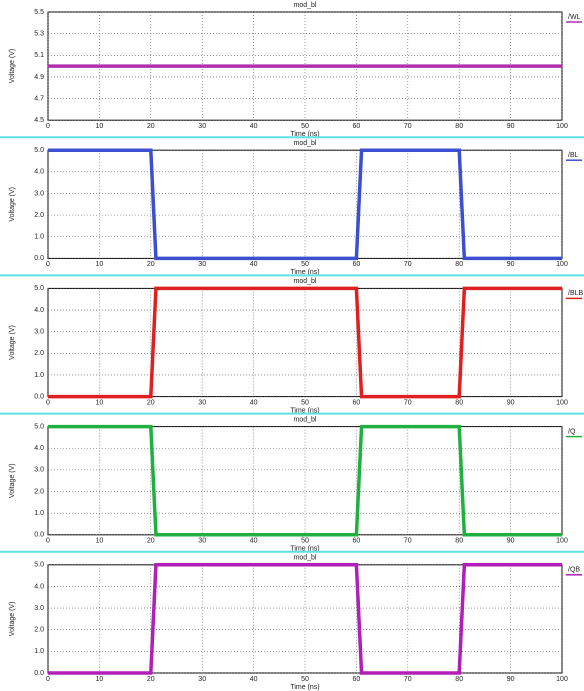  What do you see at coordinates (39, 12) in the screenshot?
I see `y-tick-label: 5.5` at bounding box center [39, 12].